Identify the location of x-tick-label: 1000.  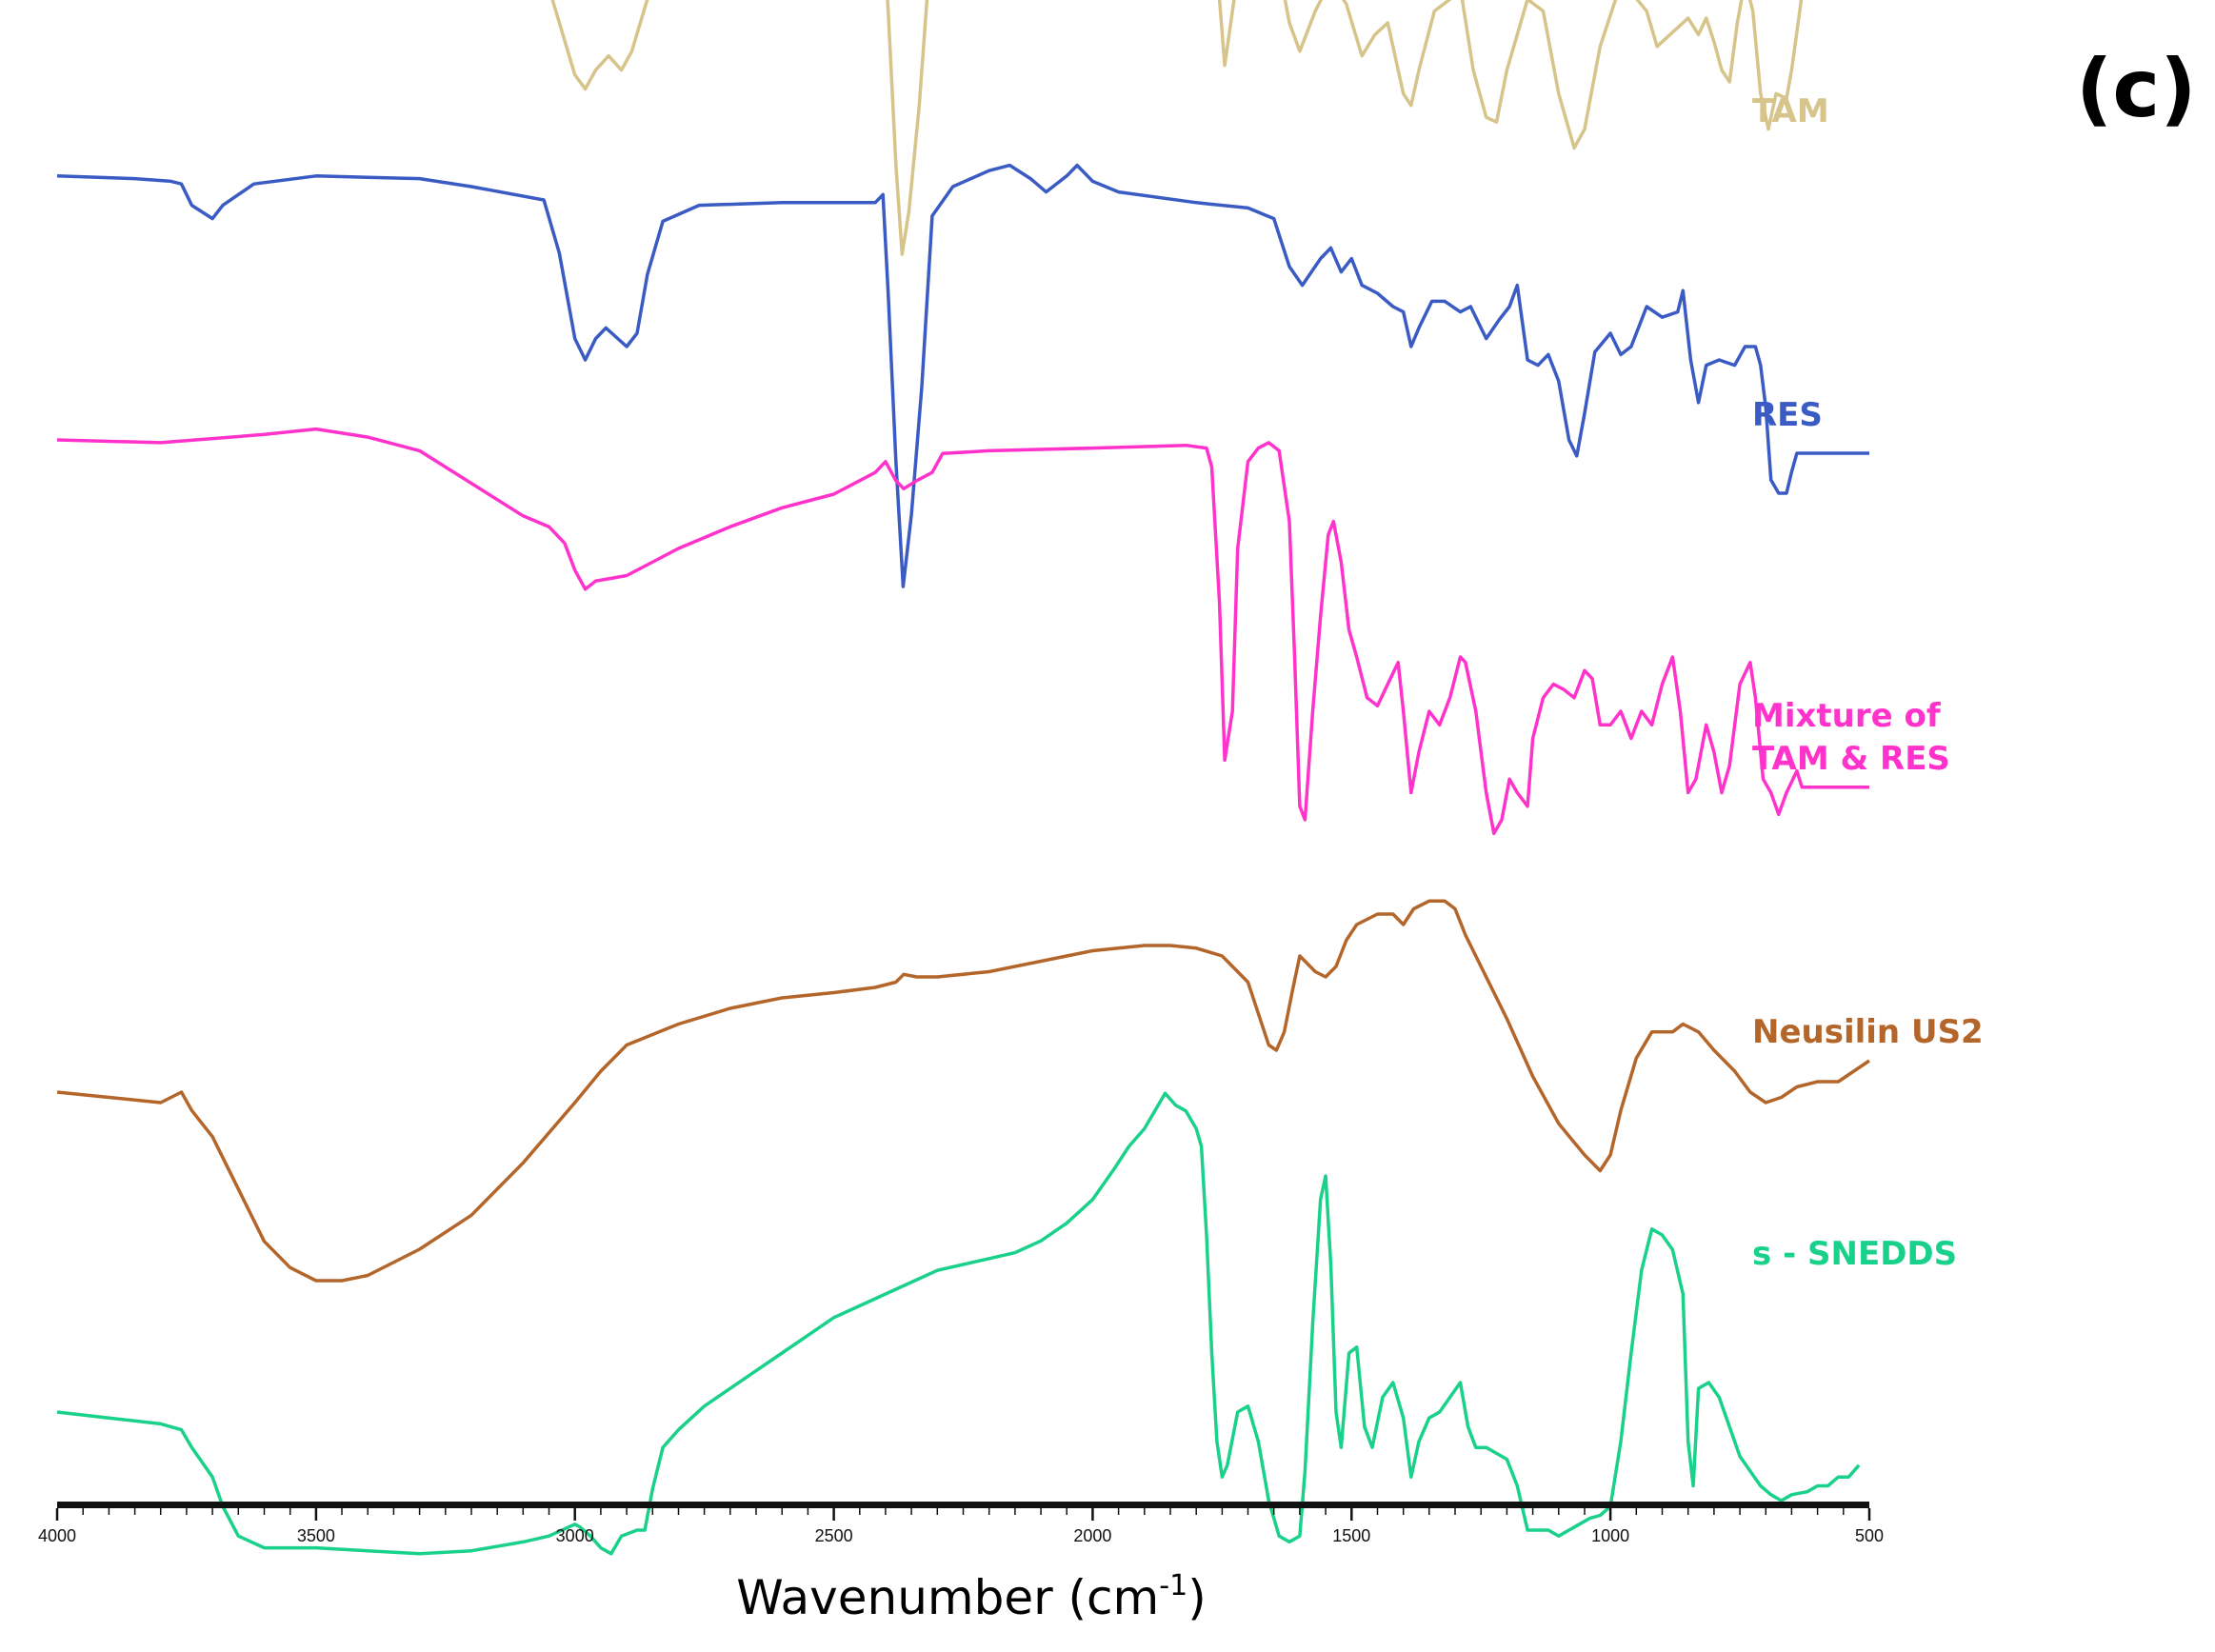
(1610, 1536).